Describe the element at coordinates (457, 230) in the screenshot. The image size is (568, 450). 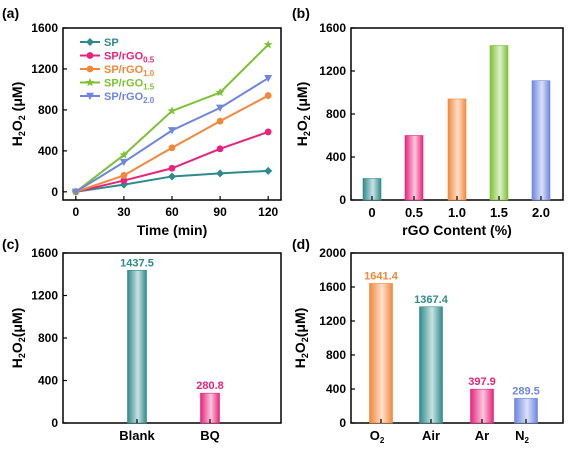
I see `x-axis-label-b: rGO Content (%)` at that location.